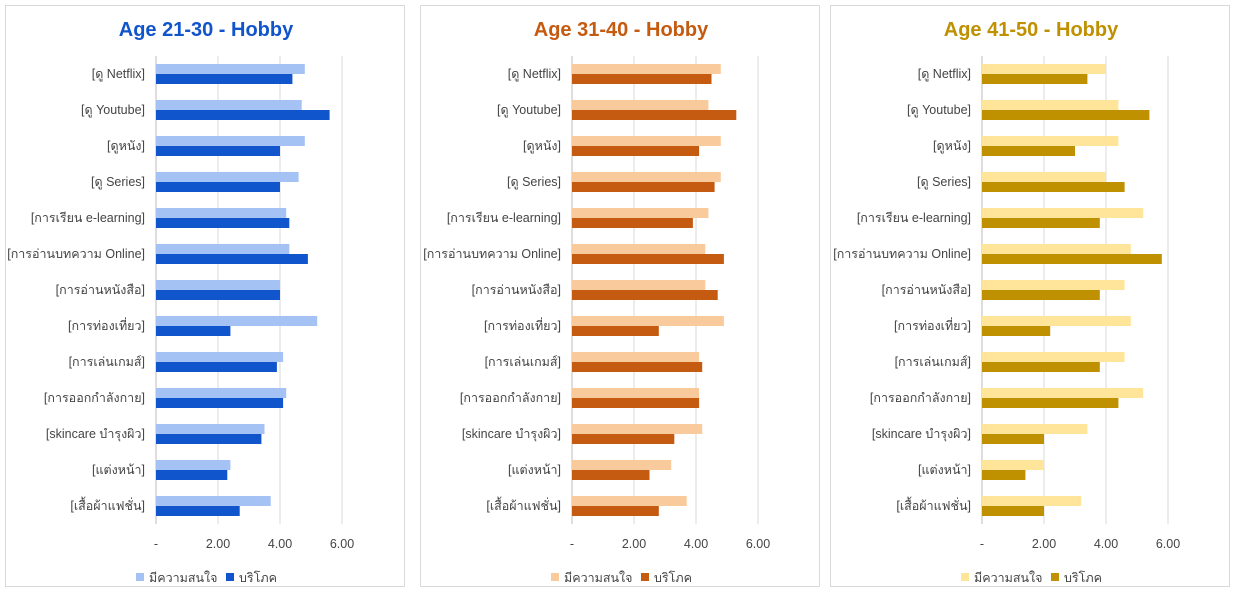  I want to click on category-label: [ดู Series], so click(534, 182).